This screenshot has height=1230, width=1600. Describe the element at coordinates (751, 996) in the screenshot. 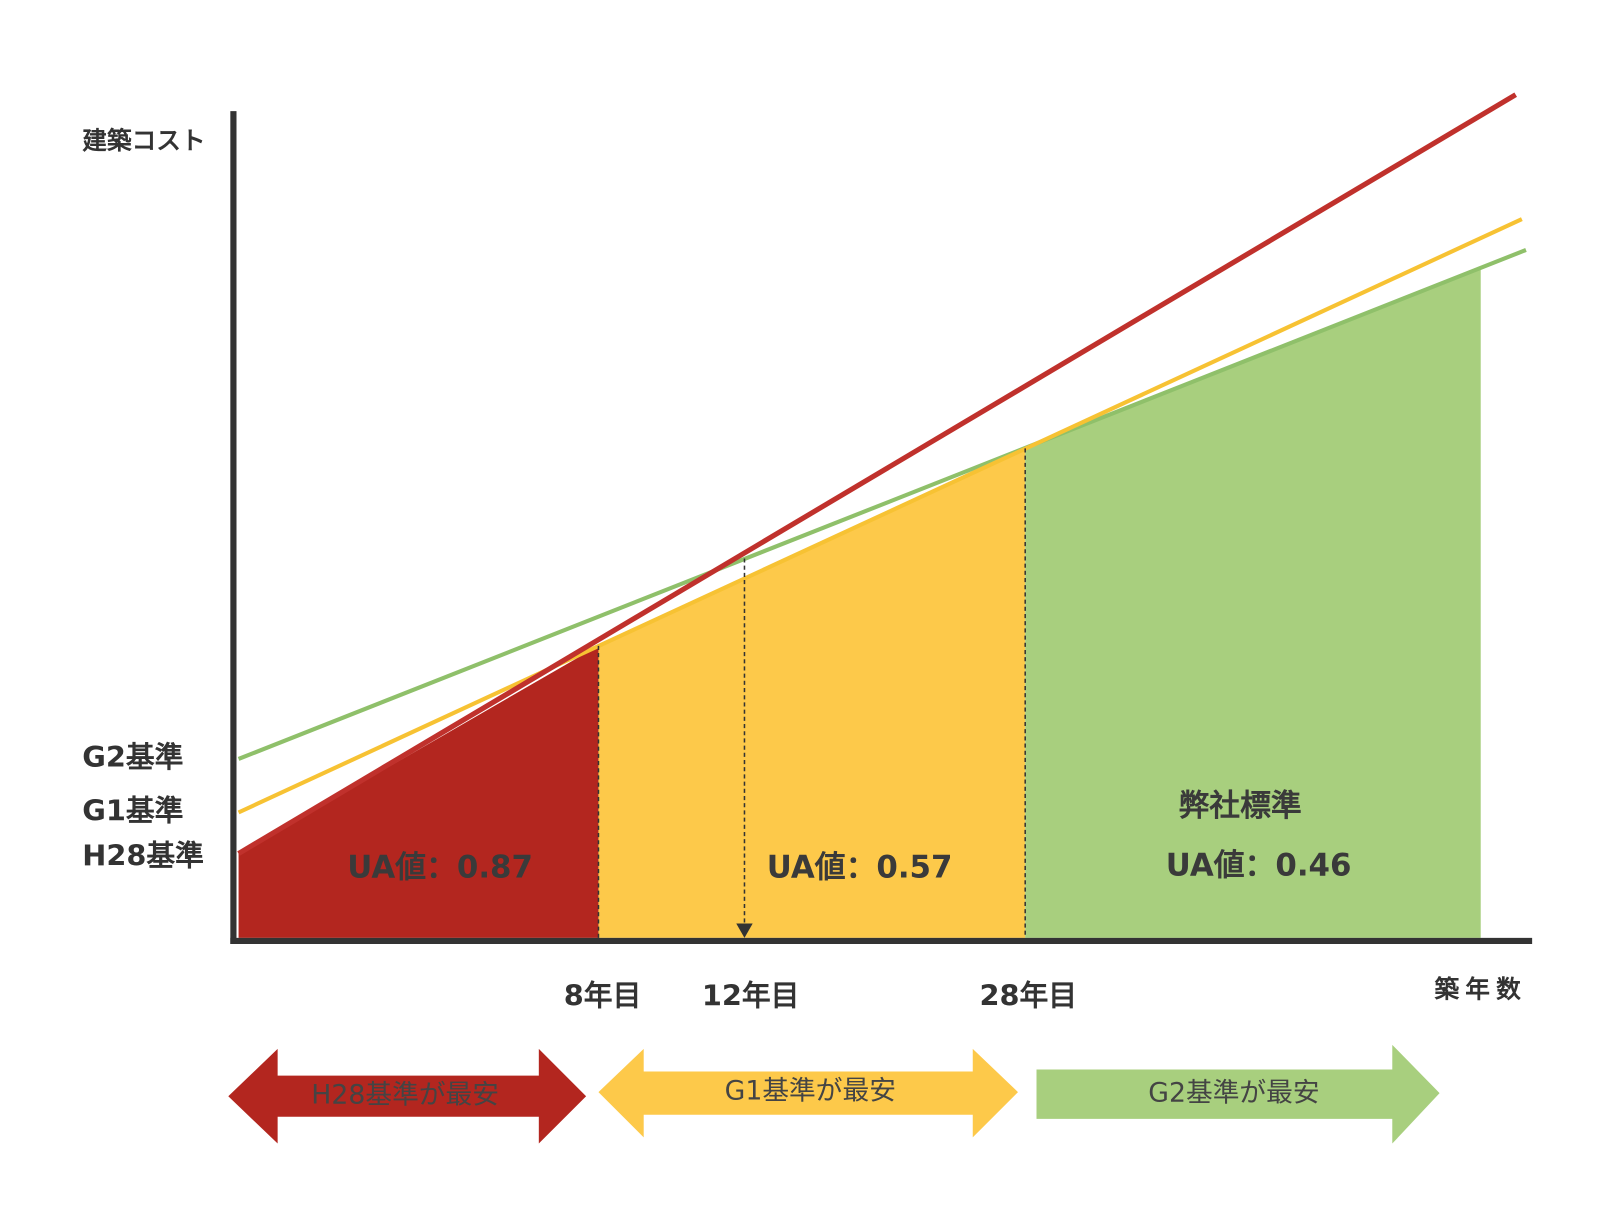

I see `x-marker-label: 12年目` at that location.